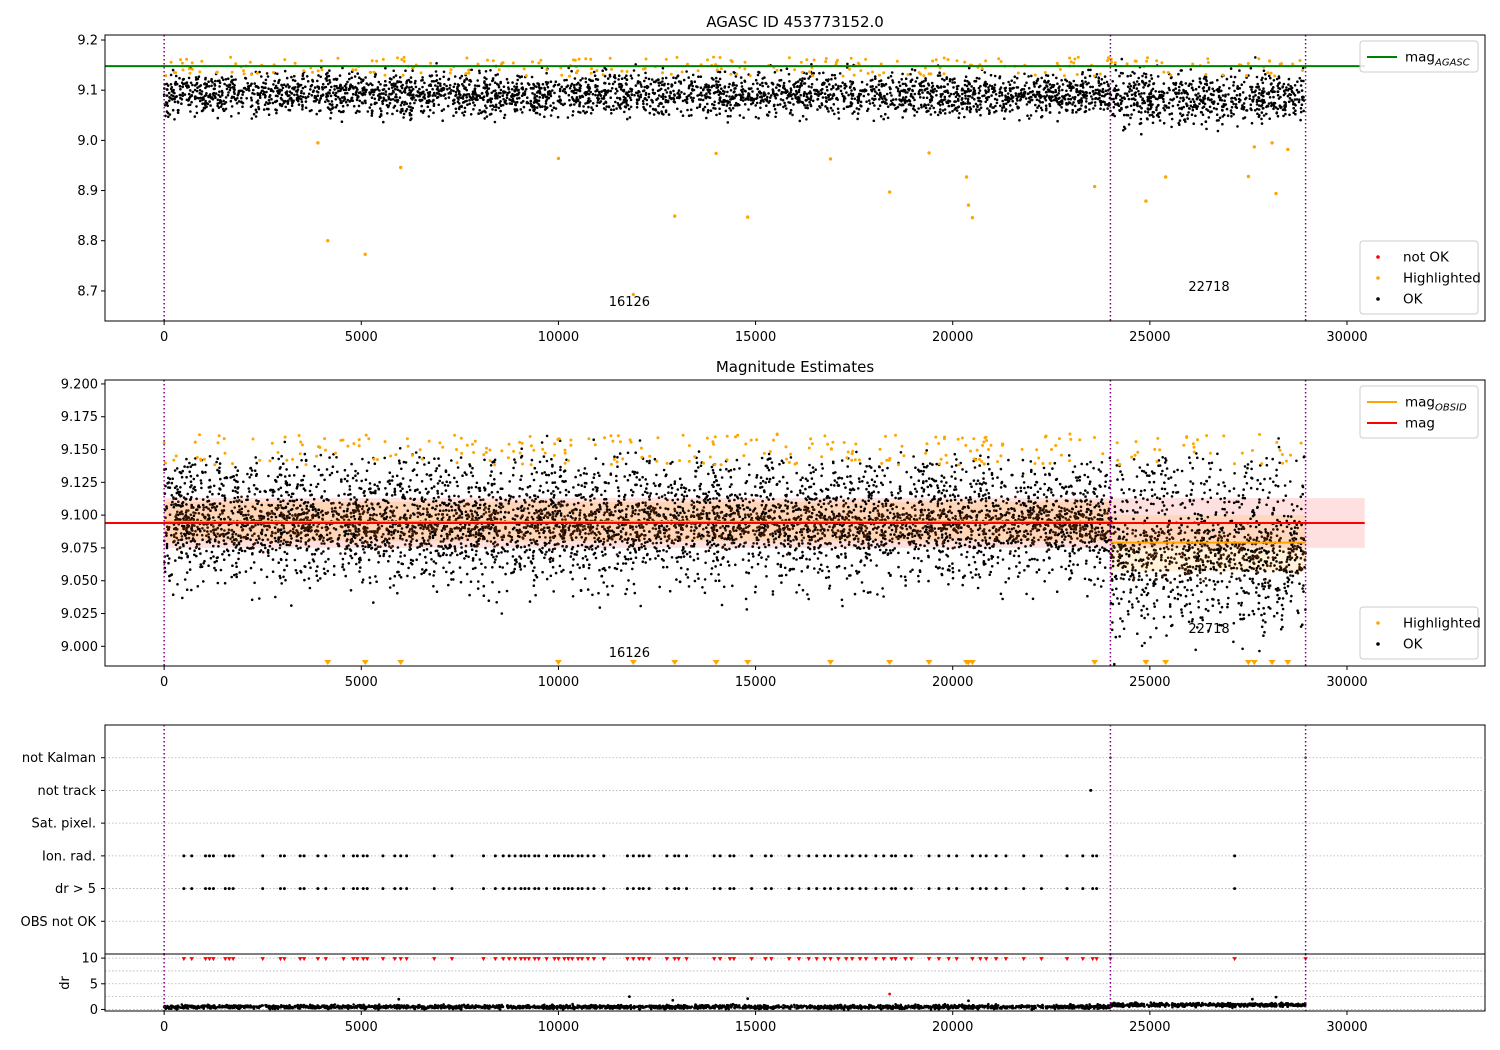  I want to click on figure-title: AGASC ID 453773152.0, so click(795, 22).